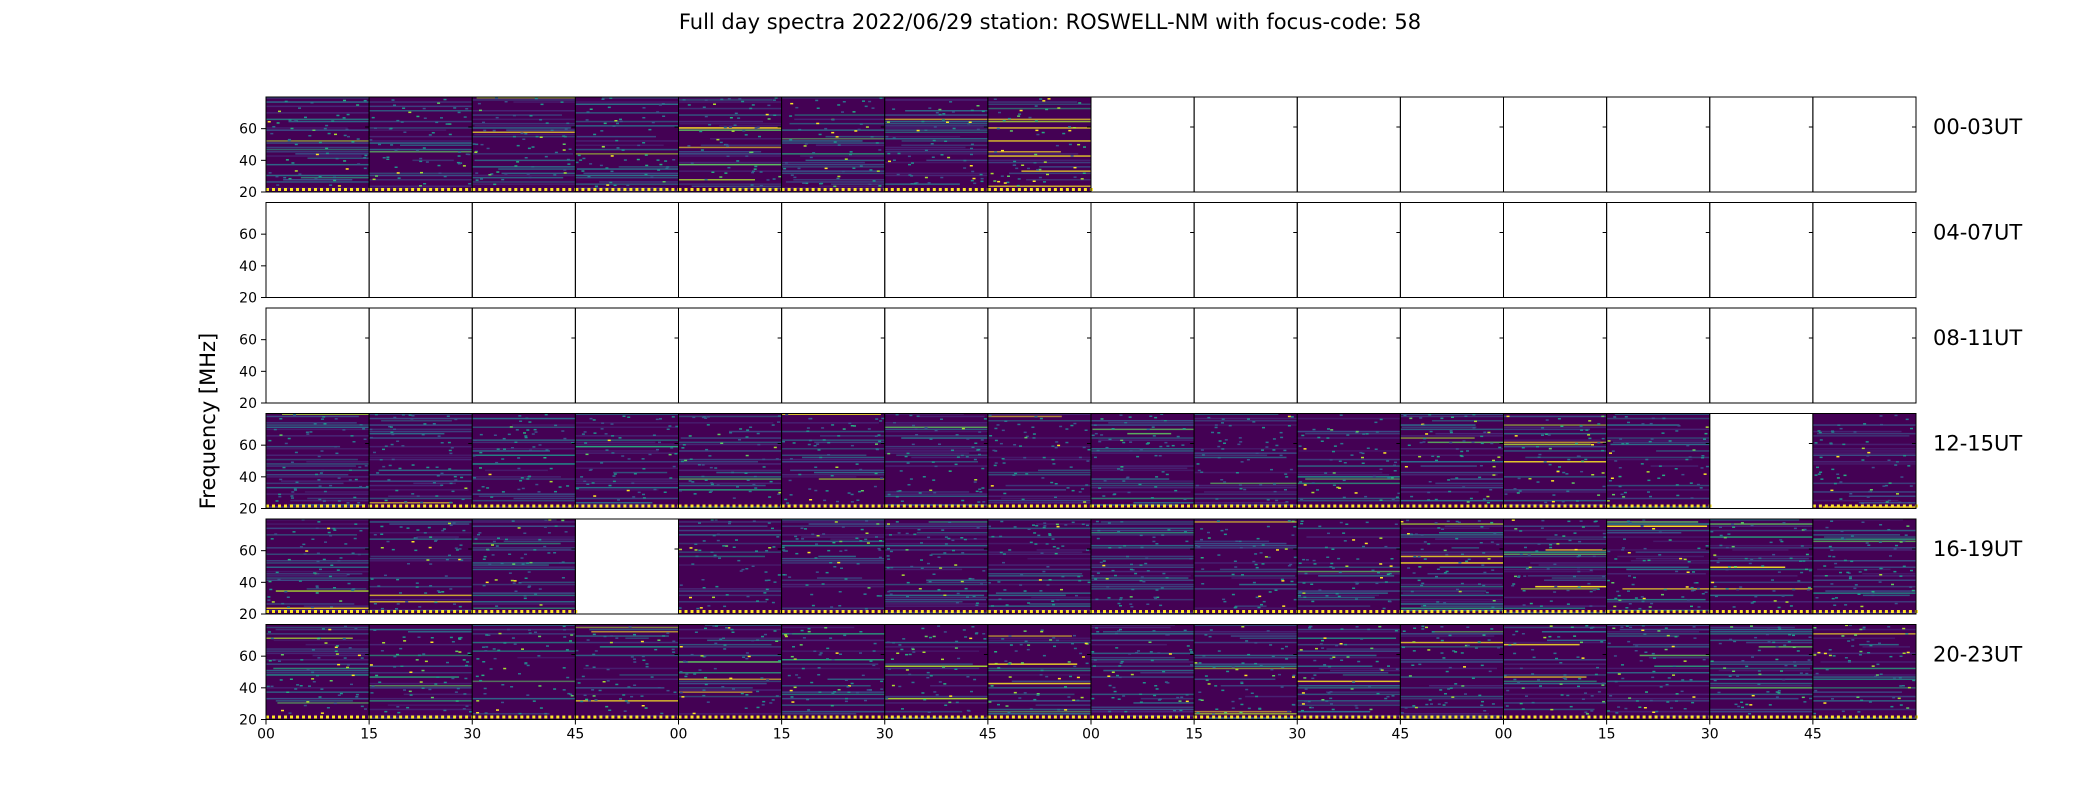  What do you see at coordinates (1864, 144) in the screenshot?
I see `panel-frame` at bounding box center [1864, 144].